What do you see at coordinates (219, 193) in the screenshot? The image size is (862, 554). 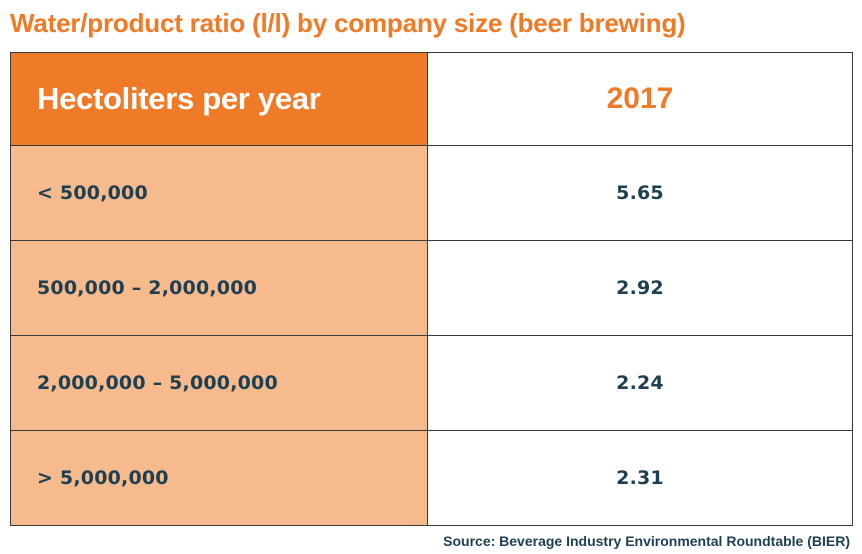 I see `row-label: < 500,000` at bounding box center [219, 193].